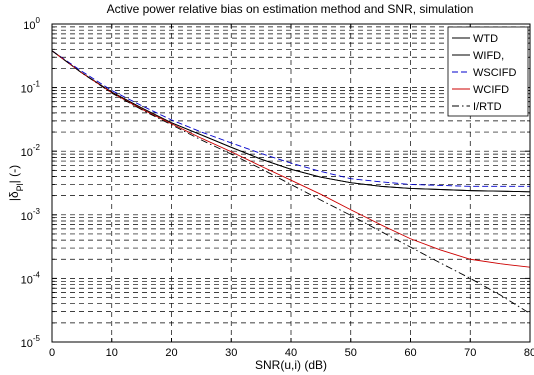  Describe the element at coordinates (20, 187) in the screenshot. I see `y-axis-label-sub: Pl` at that location.